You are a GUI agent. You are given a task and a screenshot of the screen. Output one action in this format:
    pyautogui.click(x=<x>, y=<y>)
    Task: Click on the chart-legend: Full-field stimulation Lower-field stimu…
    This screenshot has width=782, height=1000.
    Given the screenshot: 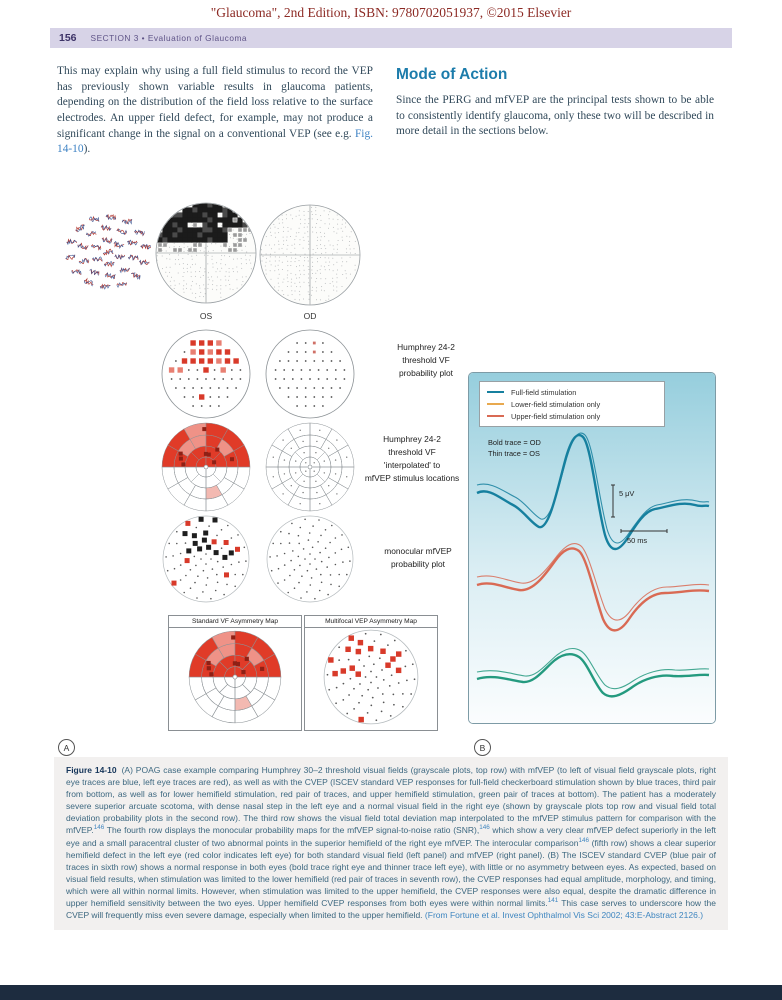 What is the action you would take?
    pyautogui.click(x=572, y=404)
    